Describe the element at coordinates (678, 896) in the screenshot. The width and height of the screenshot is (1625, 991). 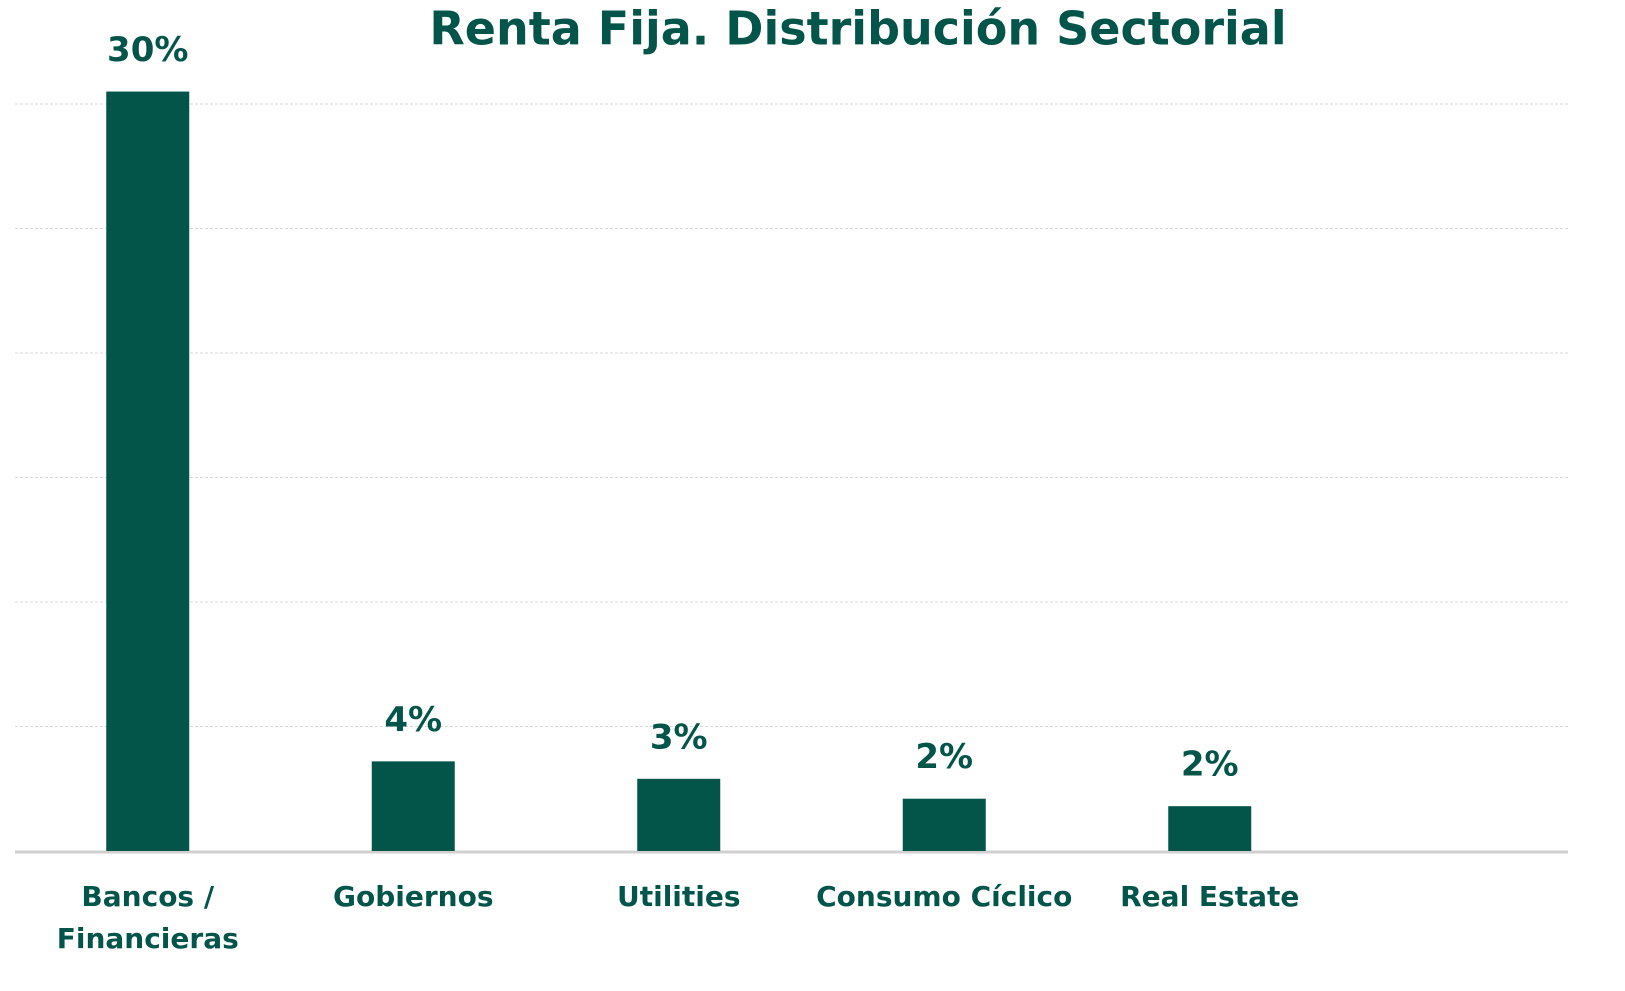
I see `x-tick-label: Utilities` at that location.